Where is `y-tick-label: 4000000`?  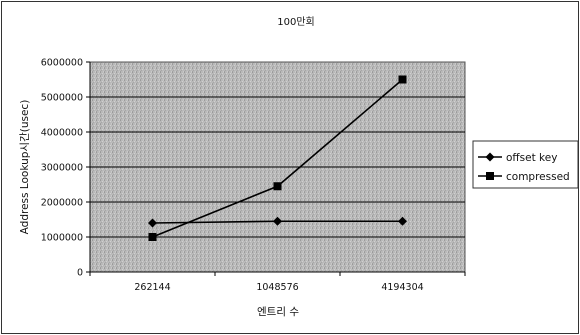
y-tick-label: 4000000 is located at coordinates (62, 133).